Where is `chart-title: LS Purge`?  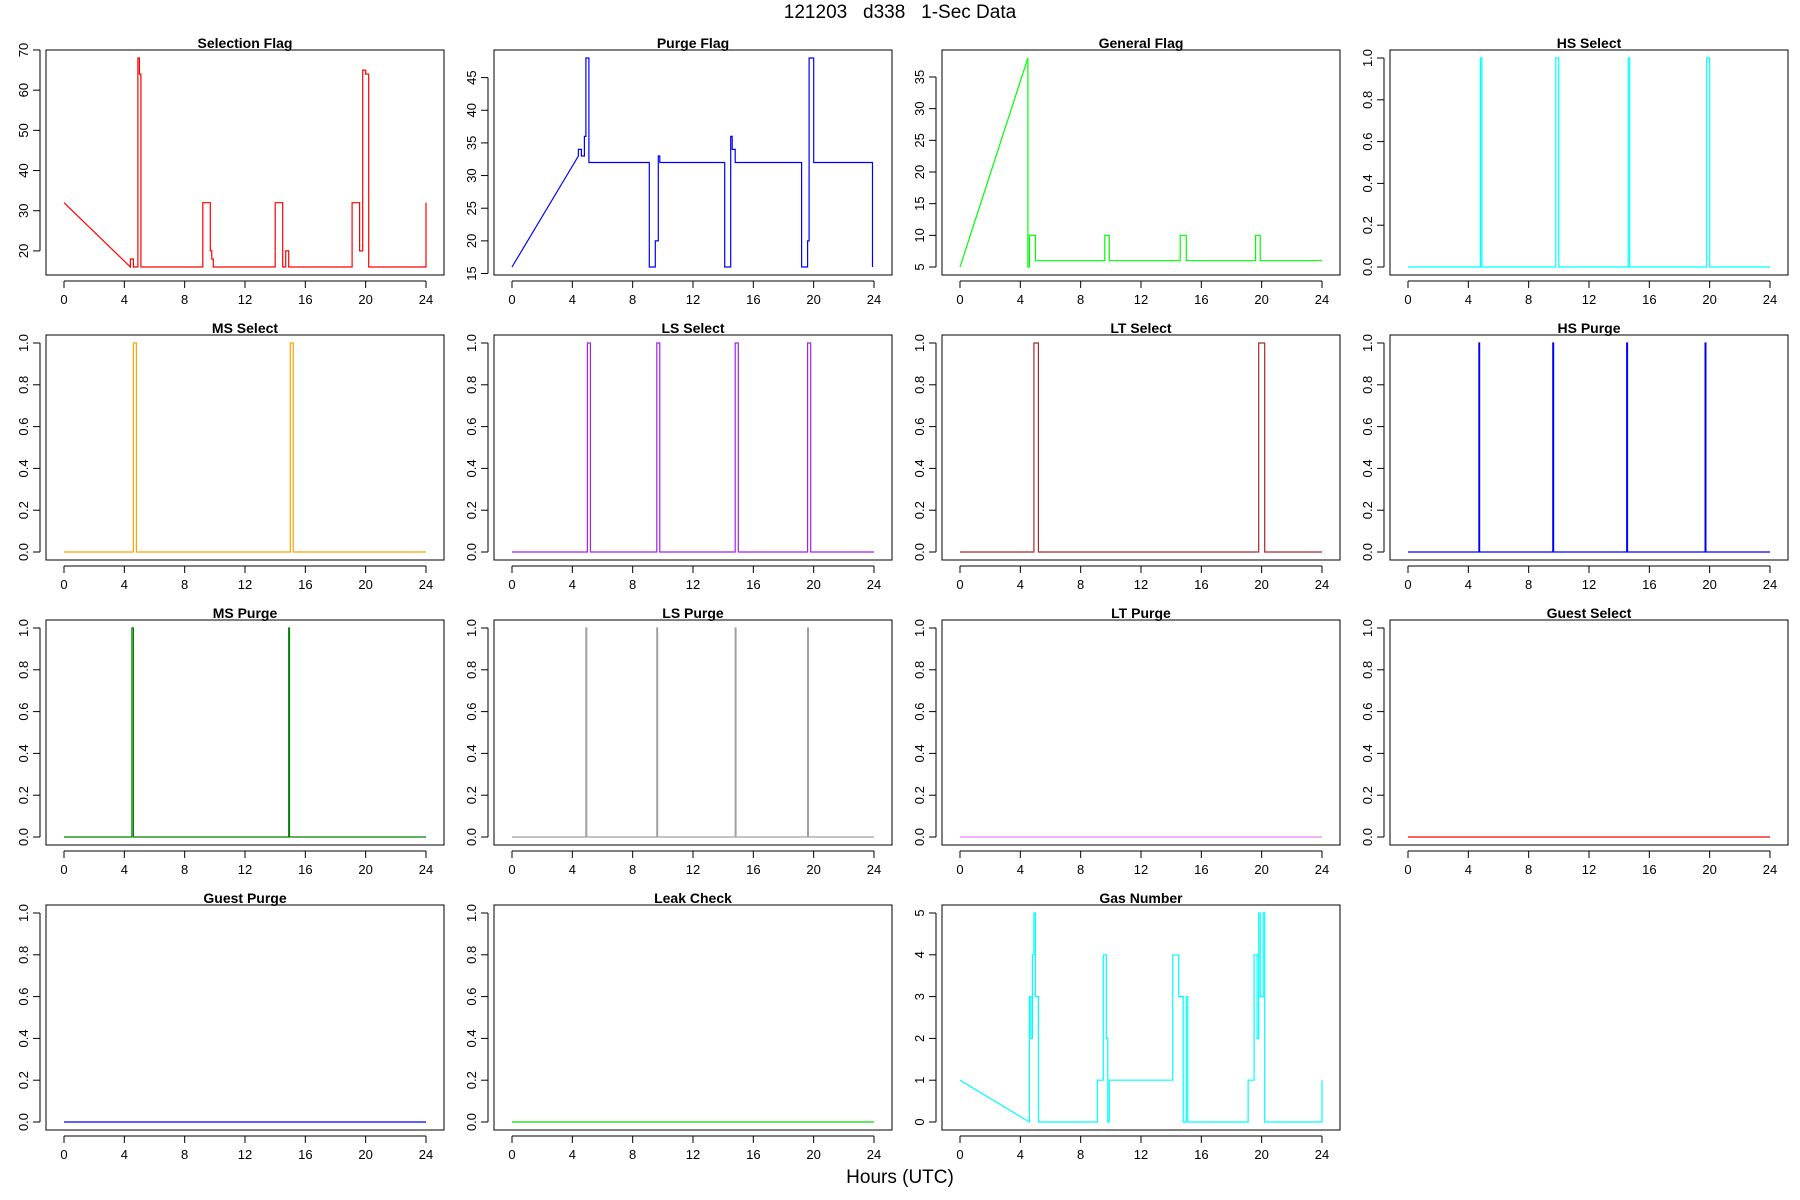
chart-title: LS Purge is located at coordinates (693, 613).